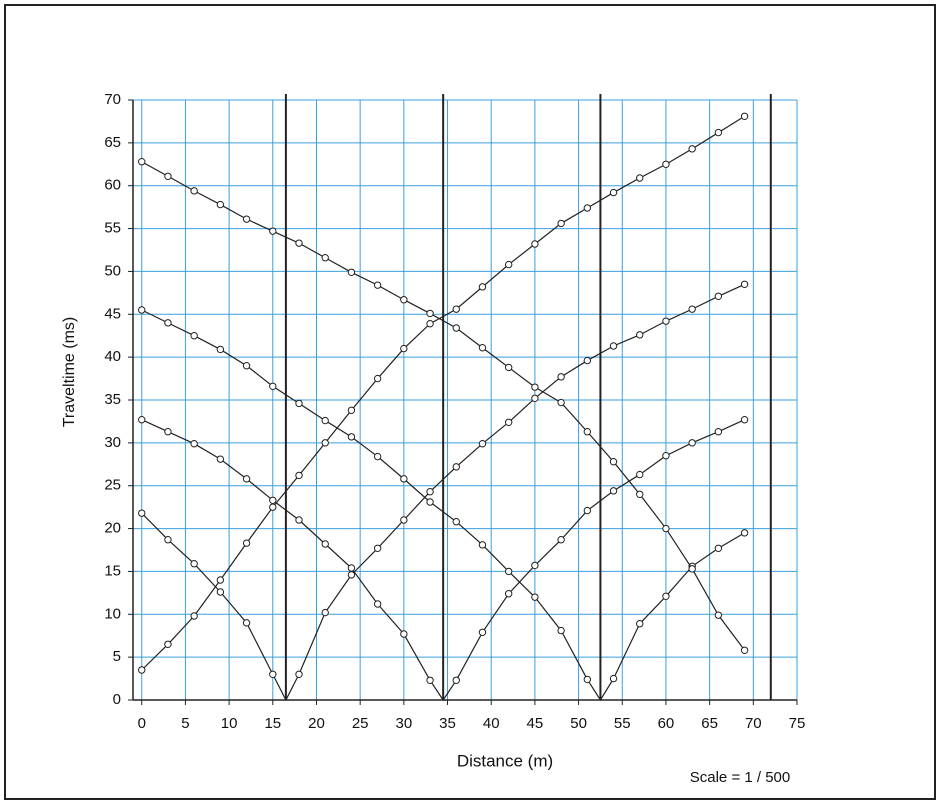 The height and width of the screenshot is (809, 941). Describe the element at coordinates (447, 723) in the screenshot. I see `x-tick-label: 35` at that location.